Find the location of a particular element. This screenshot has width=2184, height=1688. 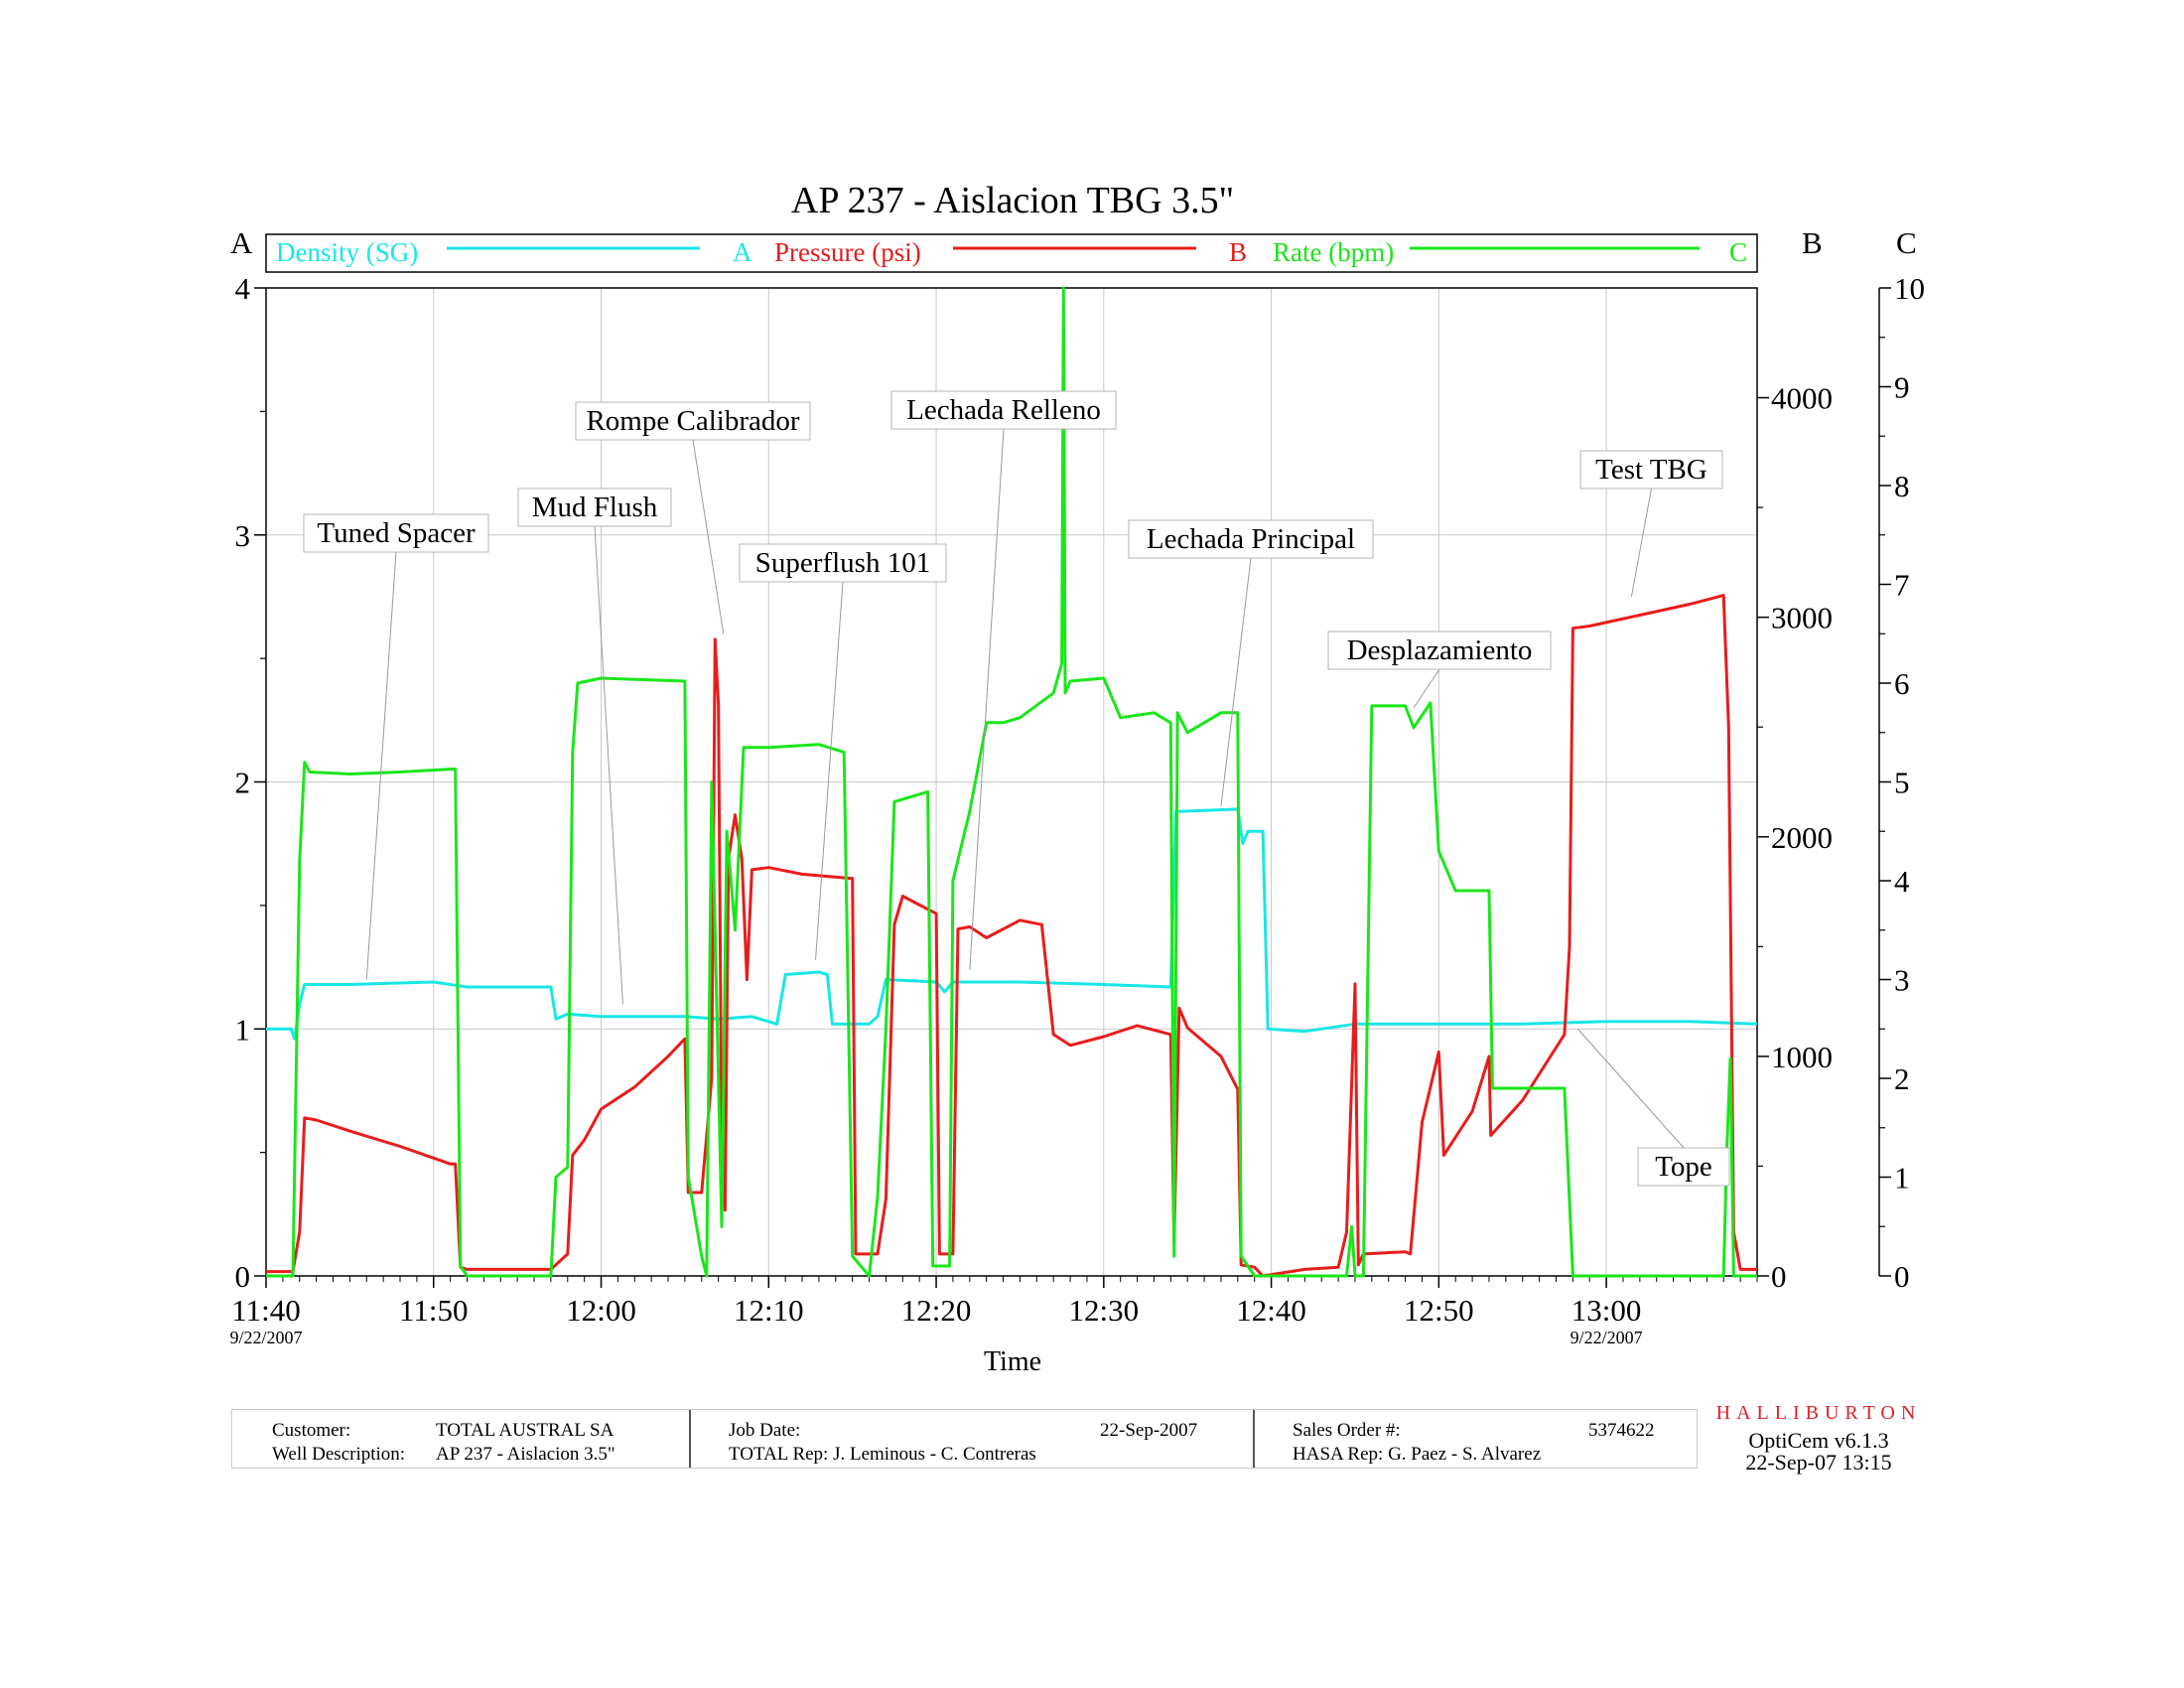

axis-x-tick-label: 11:40 is located at coordinates (265, 1310).